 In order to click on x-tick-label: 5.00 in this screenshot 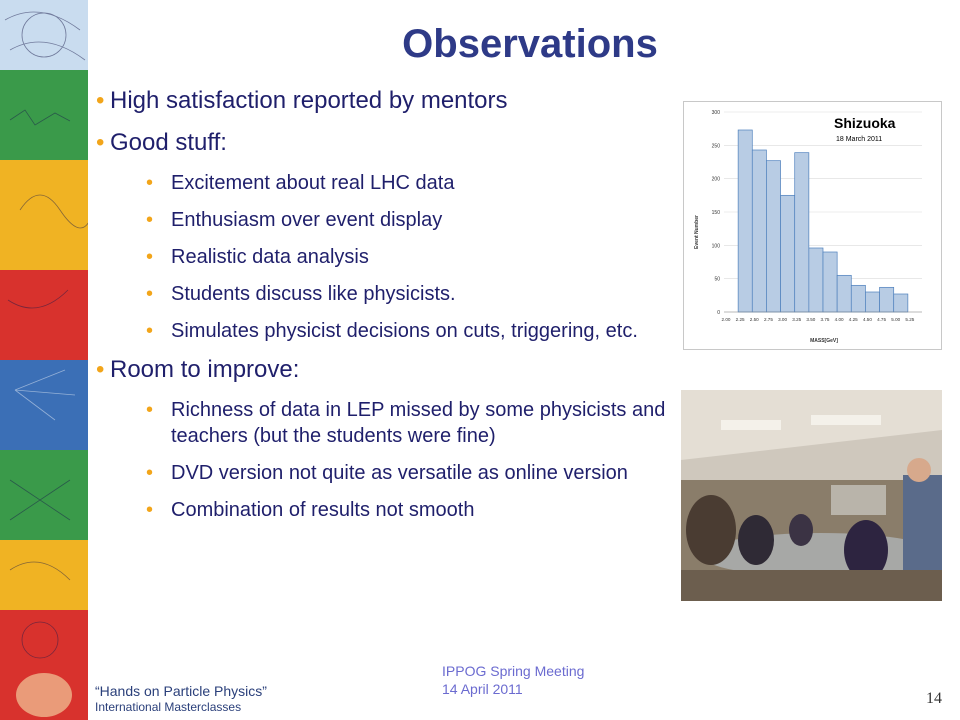, I will do `click(895, 319)`.